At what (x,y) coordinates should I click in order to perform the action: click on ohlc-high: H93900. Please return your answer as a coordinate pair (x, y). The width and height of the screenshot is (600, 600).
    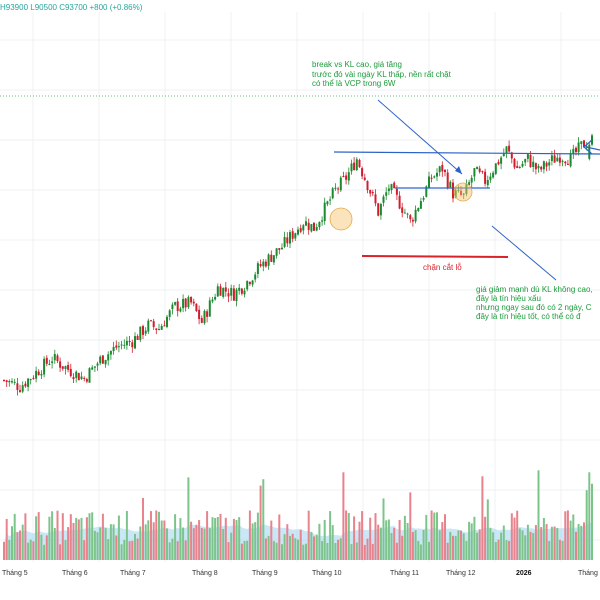
    Looking at the image, I should click on (14, 7).